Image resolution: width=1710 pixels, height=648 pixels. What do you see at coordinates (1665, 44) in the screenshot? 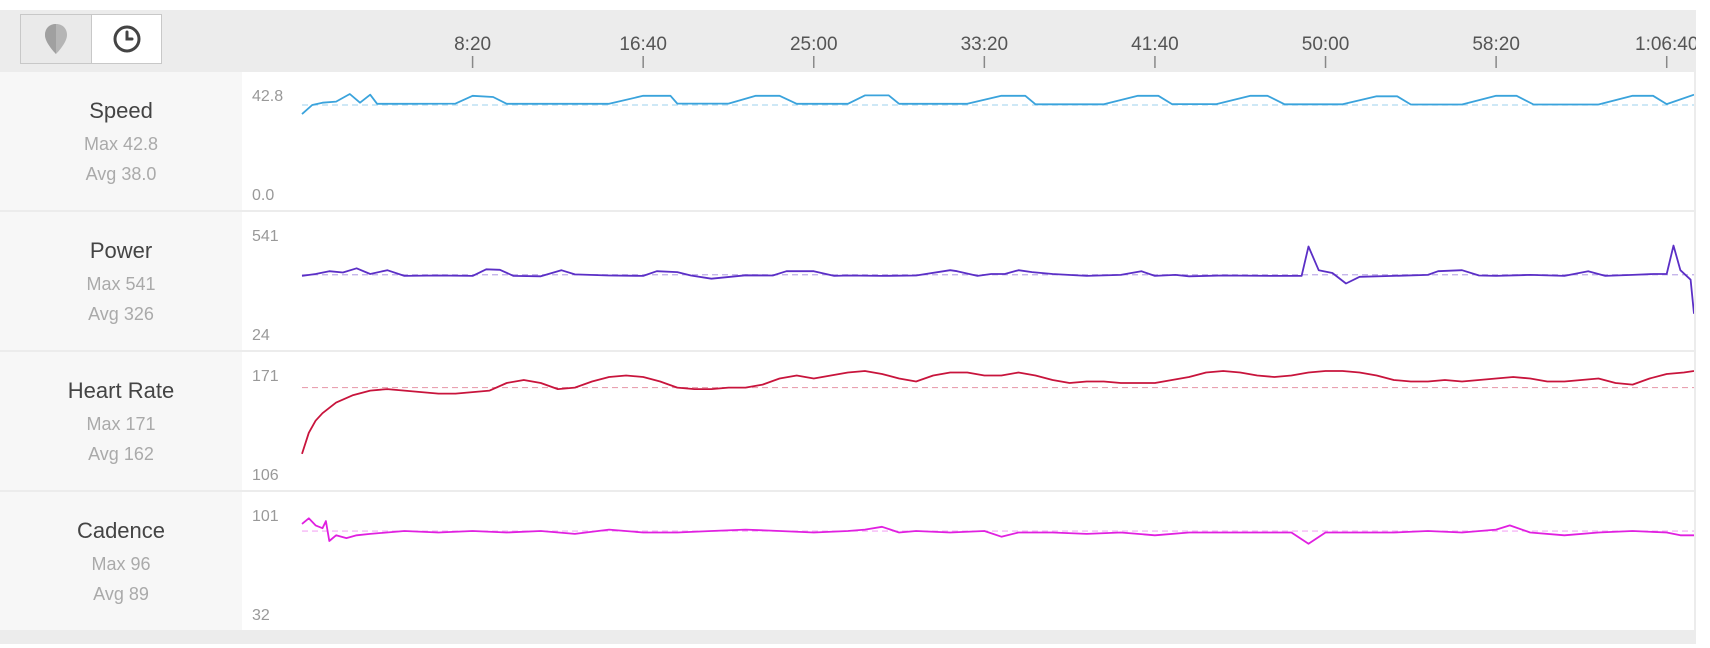
I see `time-tick-label: 1:06:40` at bounding box center [1665, 44].